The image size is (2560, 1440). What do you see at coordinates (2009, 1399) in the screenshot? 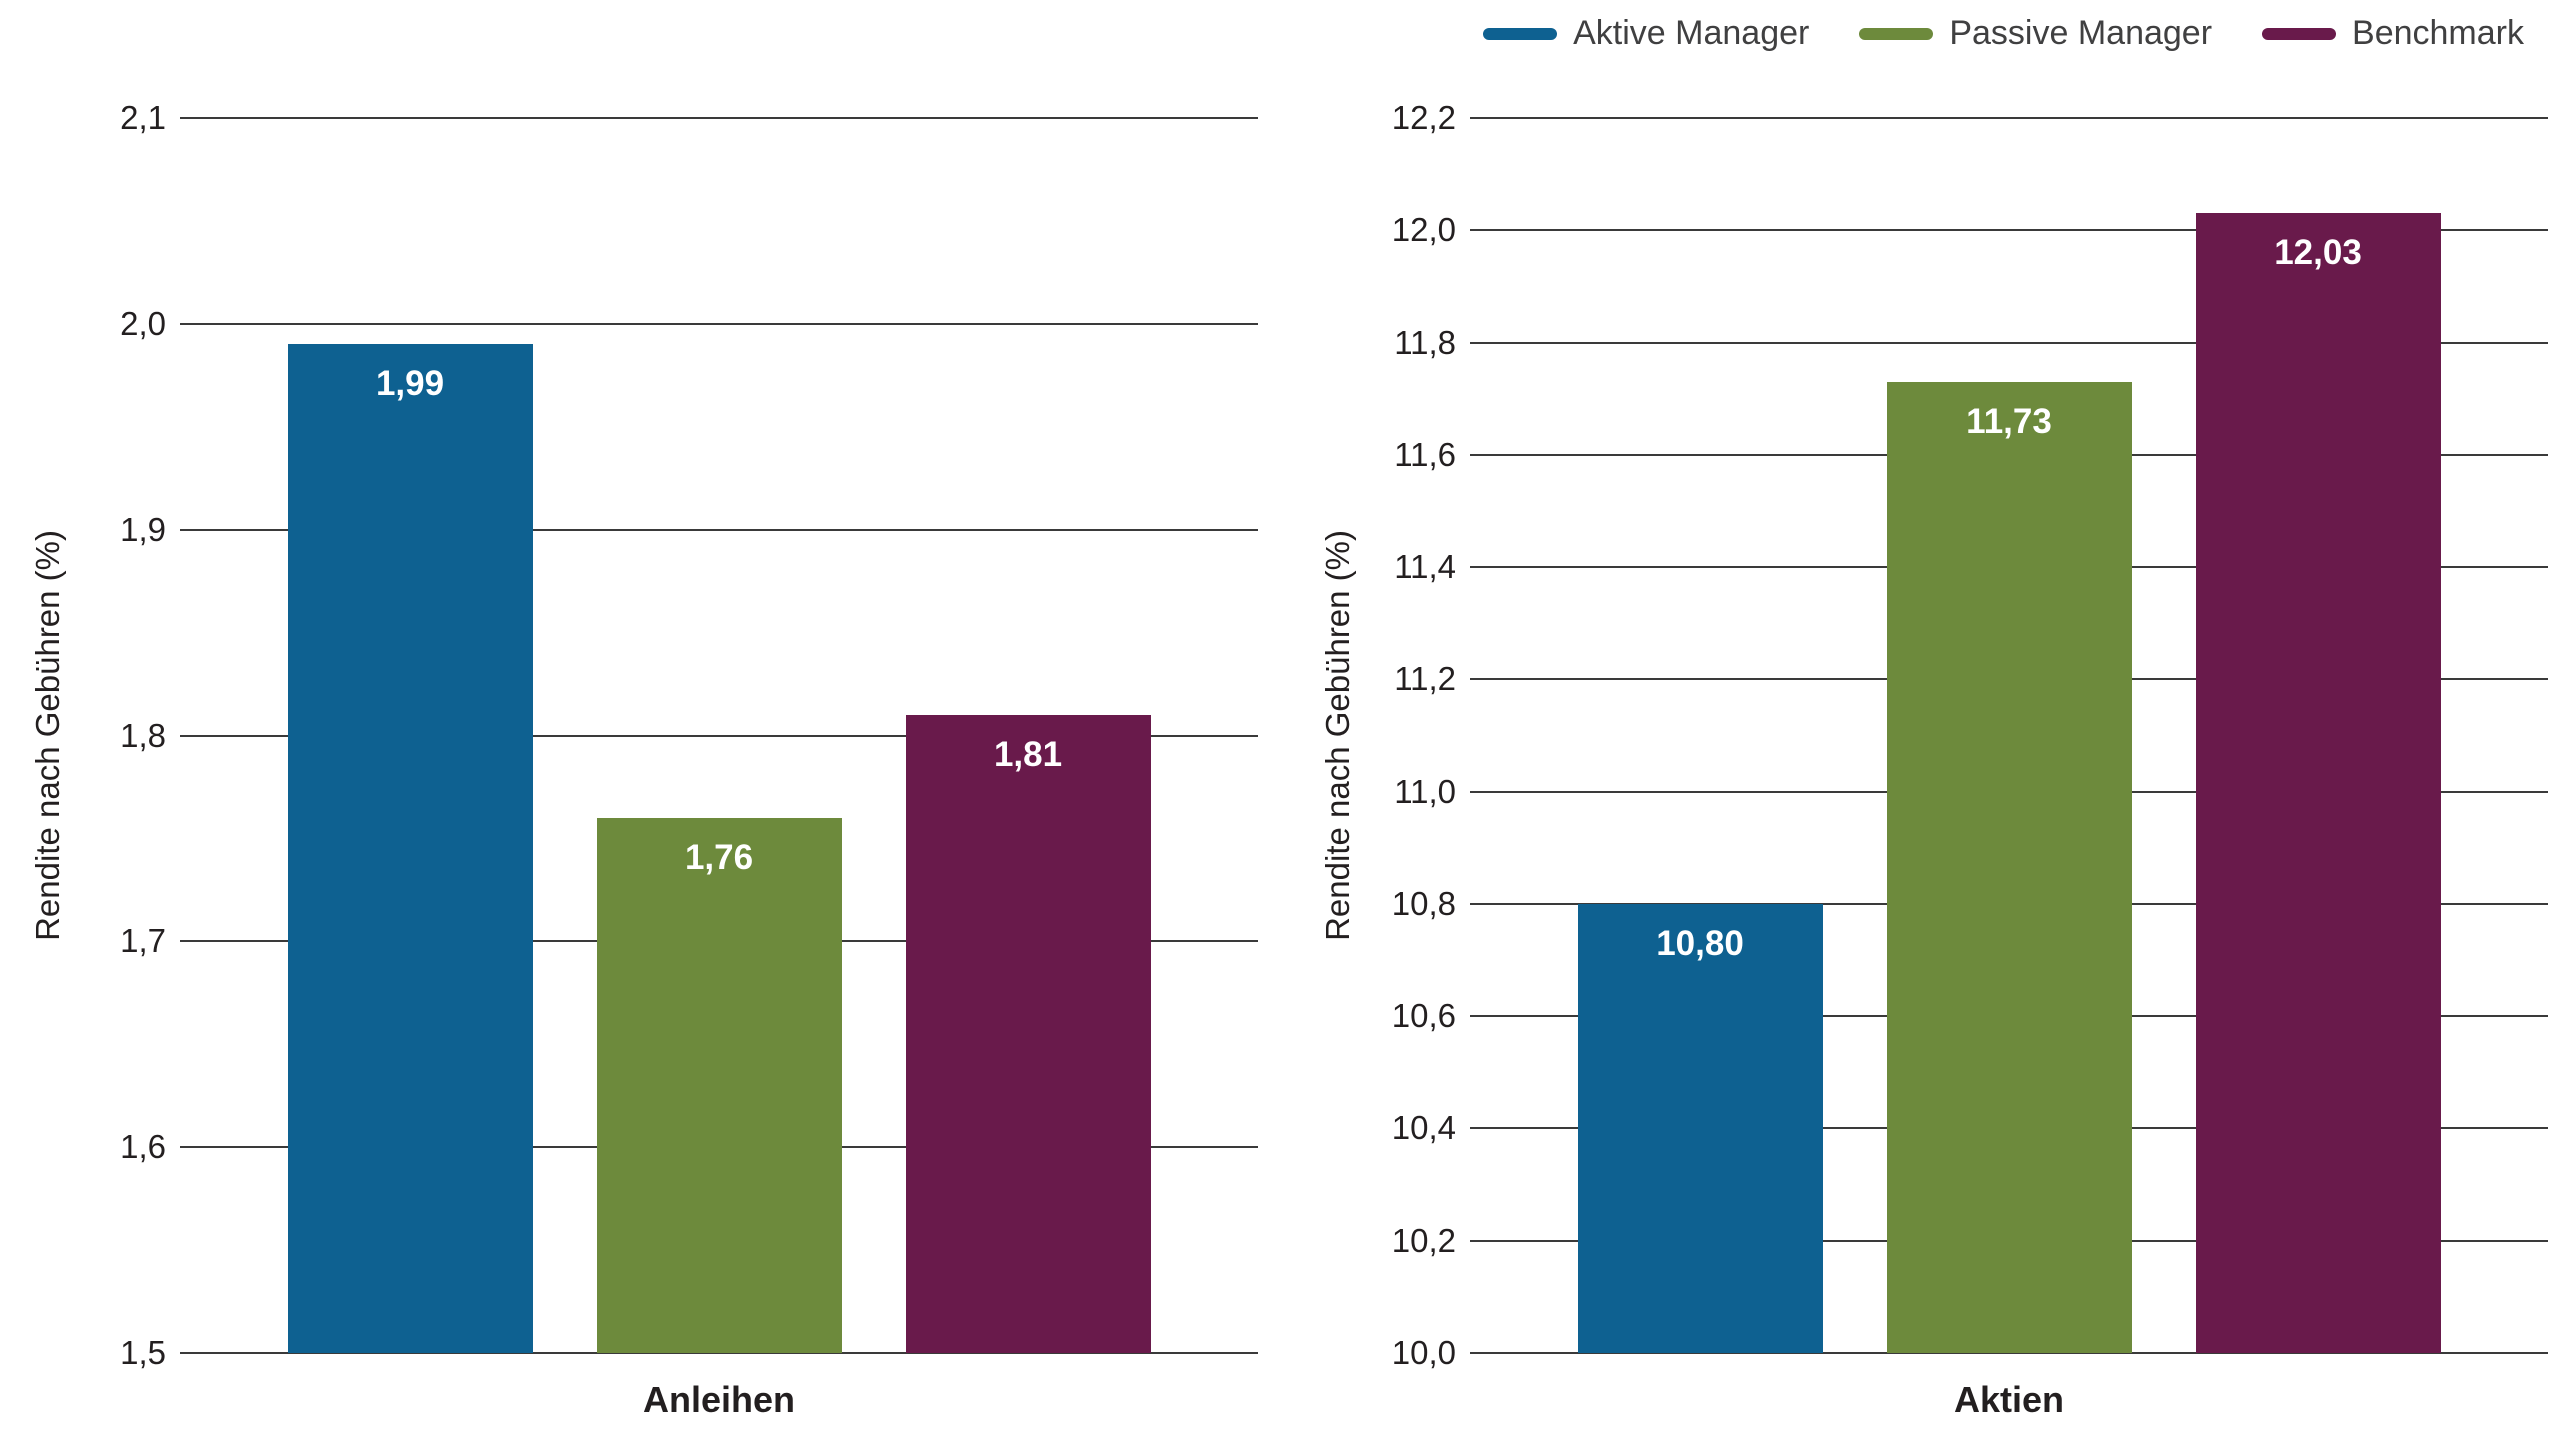
I see `x-axis-label: Aktien` at bounding box center [2009, 1399].